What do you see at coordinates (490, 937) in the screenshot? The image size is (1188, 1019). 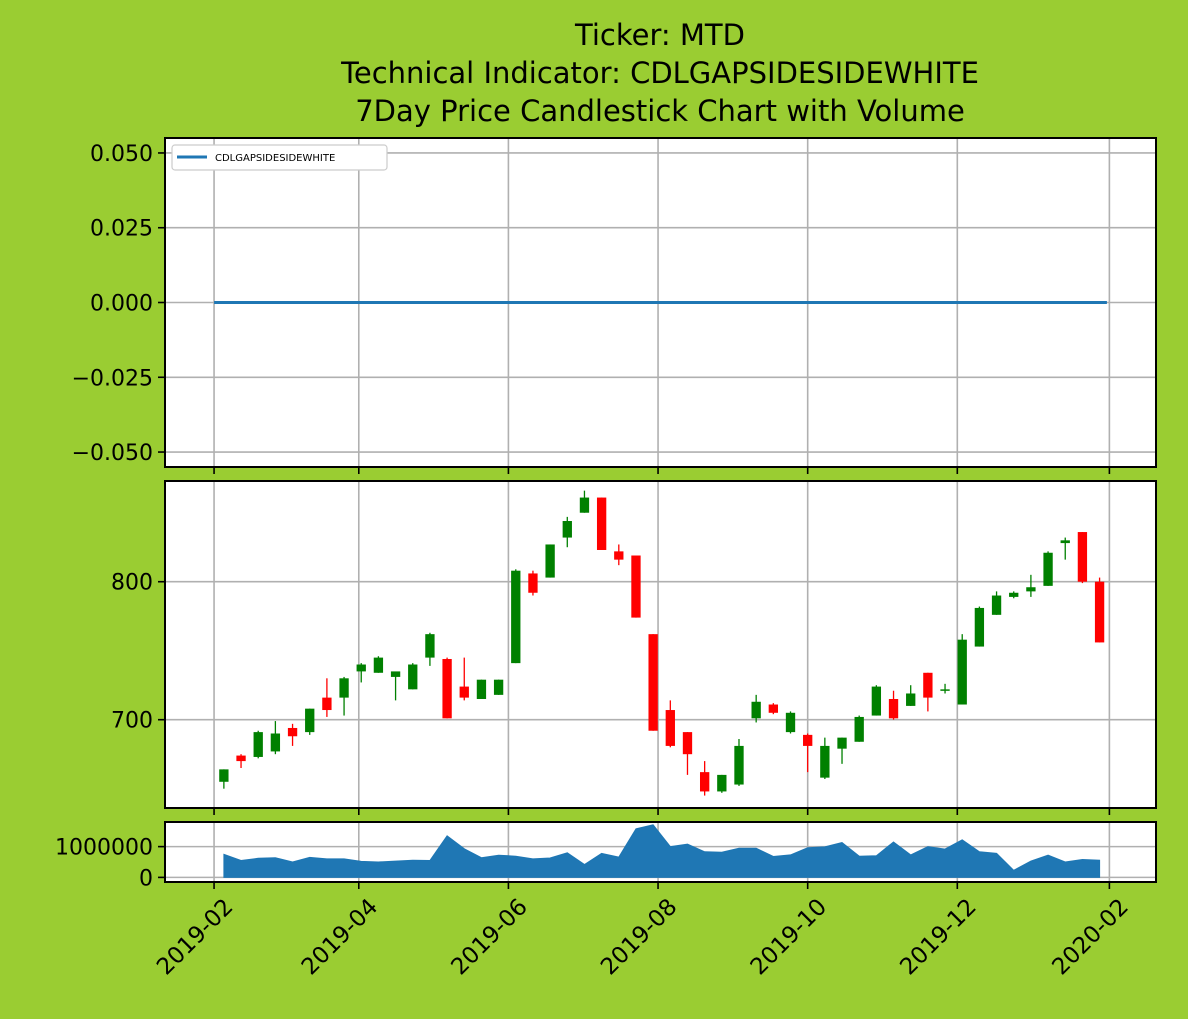 I see `x-tick-label: 2019-06` at bounding box center [490, 937].